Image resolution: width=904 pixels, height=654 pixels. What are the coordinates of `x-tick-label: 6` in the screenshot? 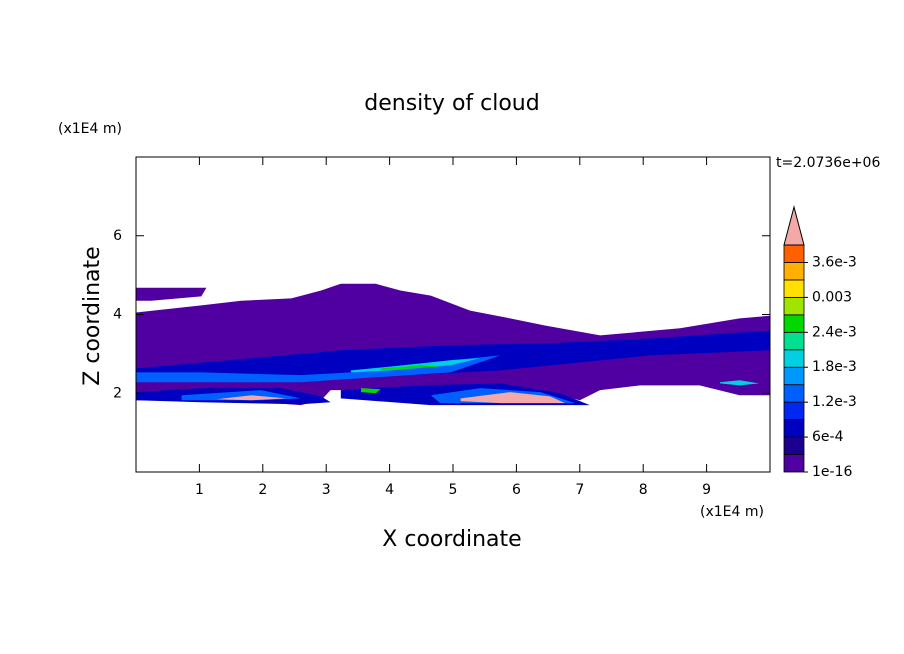 It's located at (516, 490).